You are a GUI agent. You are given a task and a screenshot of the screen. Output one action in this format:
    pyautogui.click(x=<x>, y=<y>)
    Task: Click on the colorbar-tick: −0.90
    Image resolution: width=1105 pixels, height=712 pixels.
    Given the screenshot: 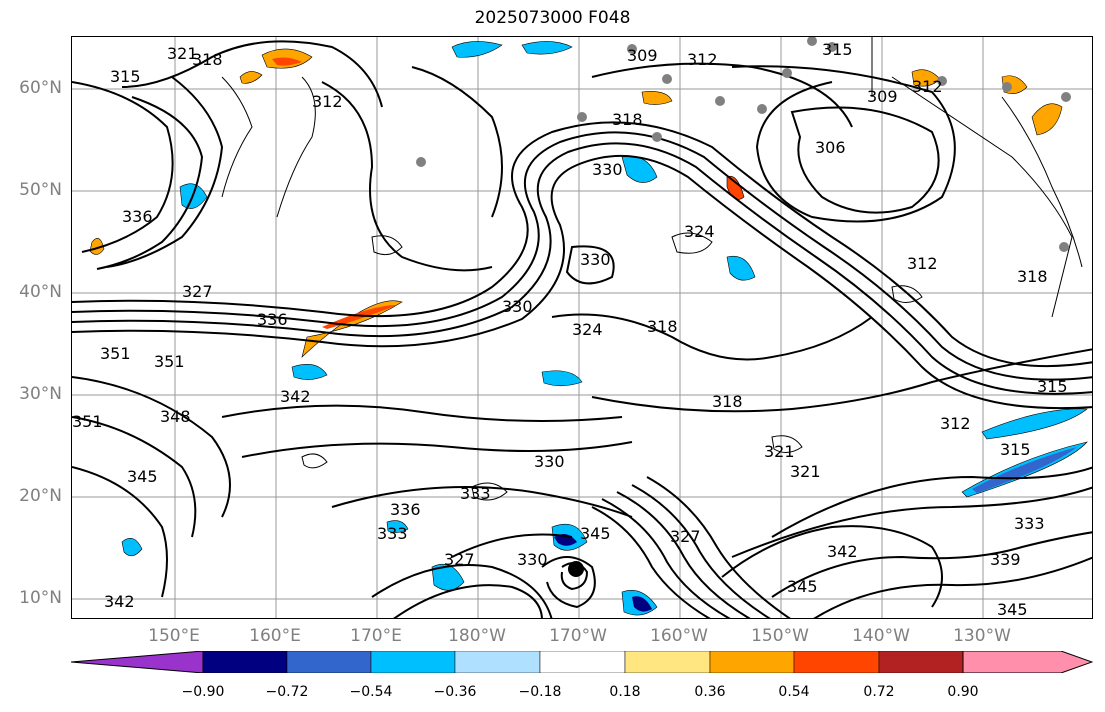 What is the action you would take?
    pyautogui.click(x=203, y=692)
    